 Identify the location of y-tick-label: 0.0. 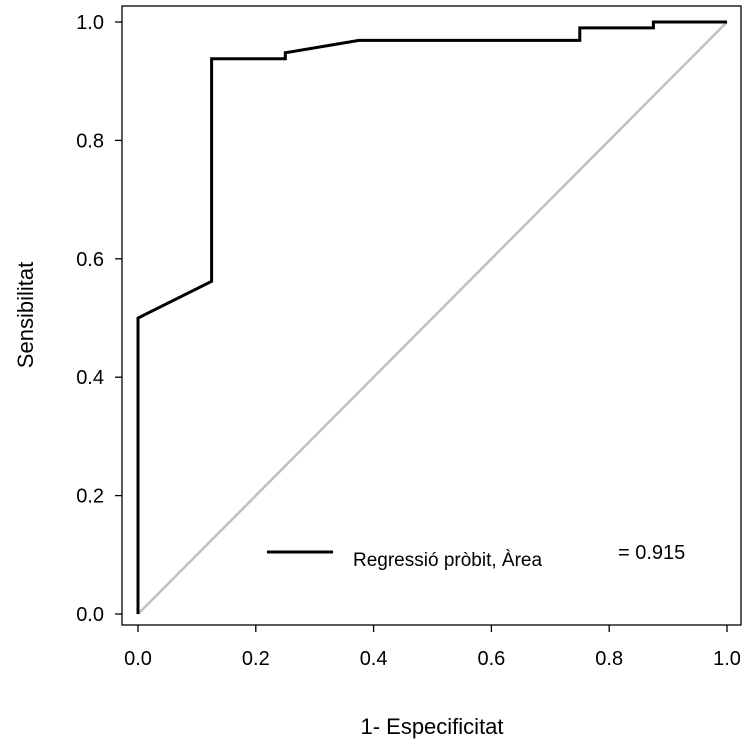
(90, 615).